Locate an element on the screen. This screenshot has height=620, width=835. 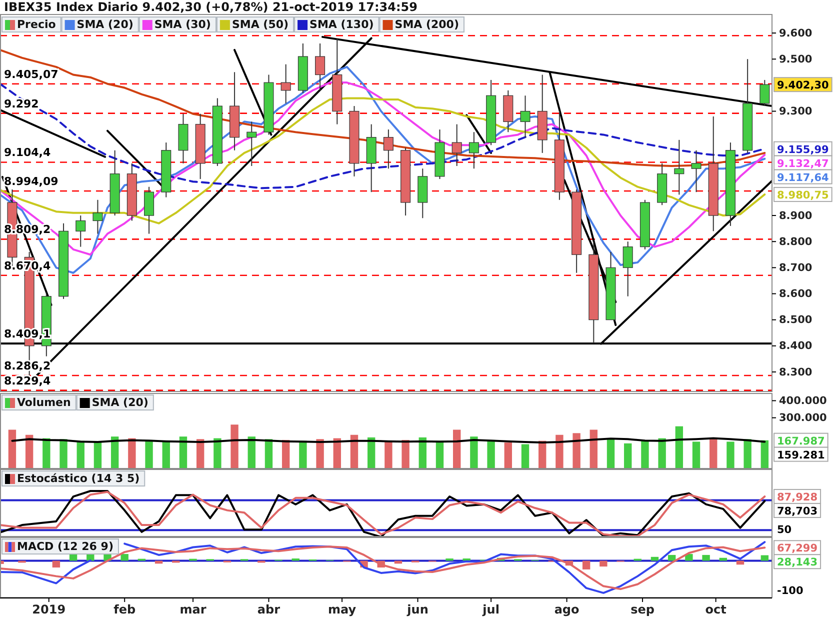
legend-label: Precio is located at coordinates (36, 24).